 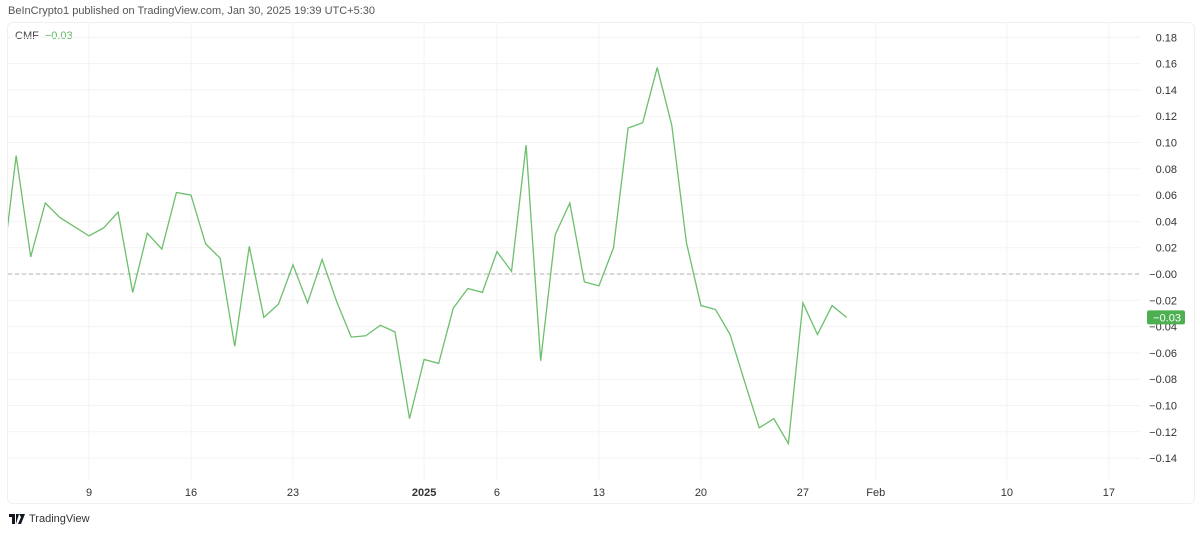 I want to click on x-tick-label: 9, so click(x=89, y=493).